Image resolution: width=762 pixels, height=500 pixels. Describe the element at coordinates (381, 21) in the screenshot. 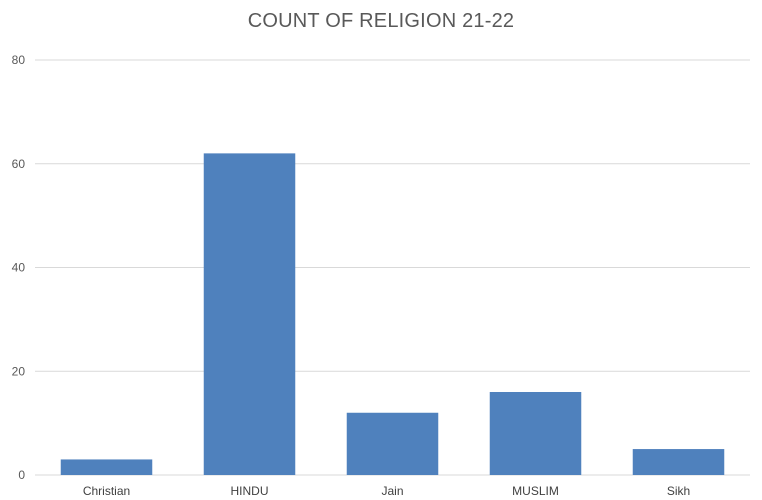

I see `chart-title: COUNT OF RELIGION 21-22` at that location.